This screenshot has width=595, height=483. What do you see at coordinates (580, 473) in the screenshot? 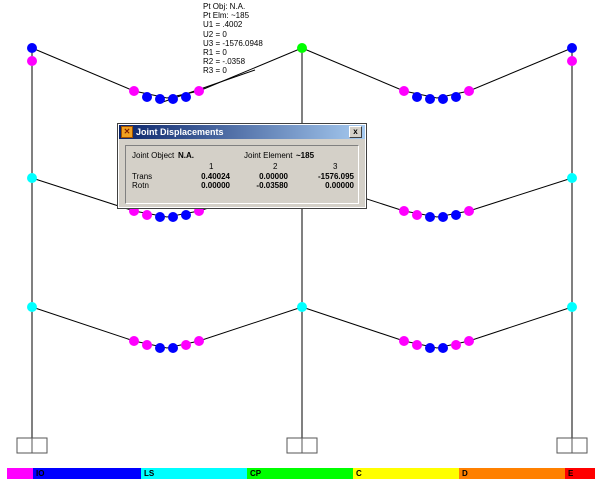
I see `legend-e: E` at bounding box center [580, 473].